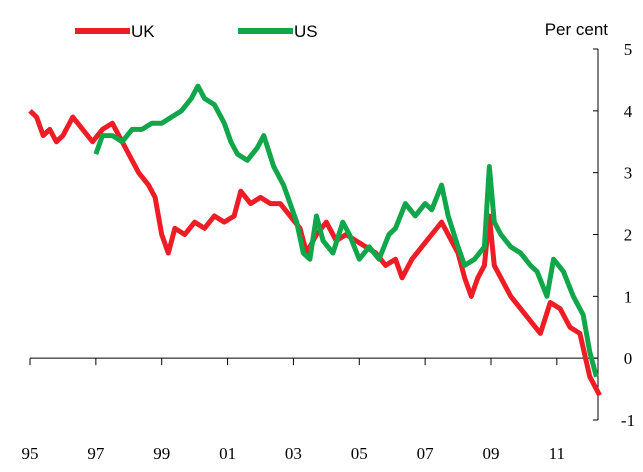 This screenshot has height=472, width=643. Describe the element at coordinates (628, 358) in the screenshot. I see `y-tick-label: 0` at that location.